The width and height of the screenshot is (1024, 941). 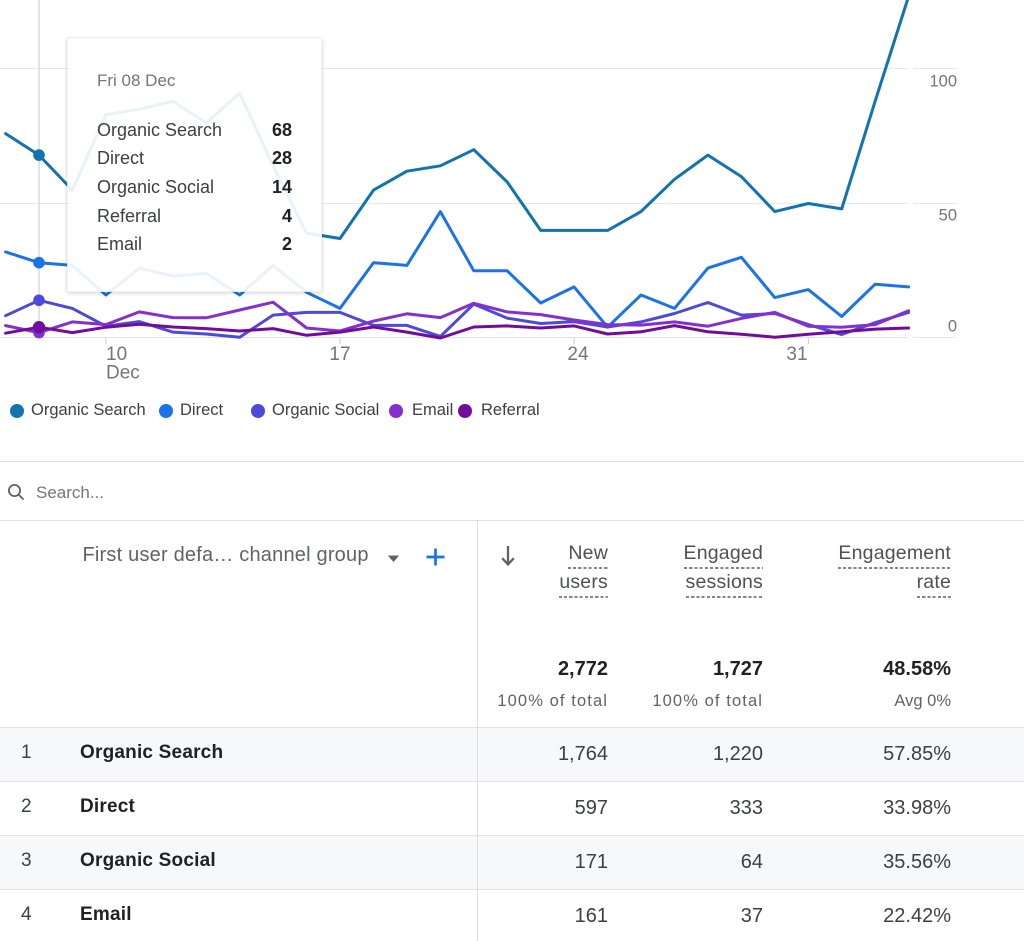 I want to click on svg-text: 31, so click(x=796, y=354).